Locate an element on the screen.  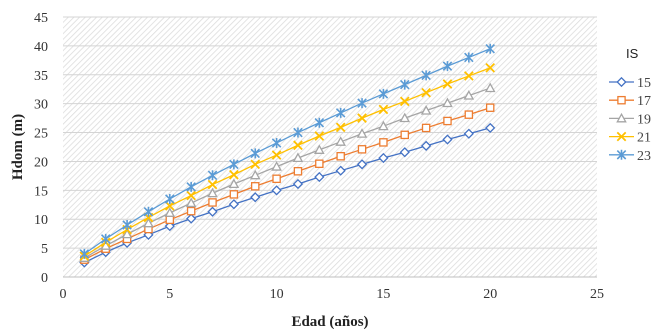
y-tick-label: 0 is located at coordinates (44, 278).